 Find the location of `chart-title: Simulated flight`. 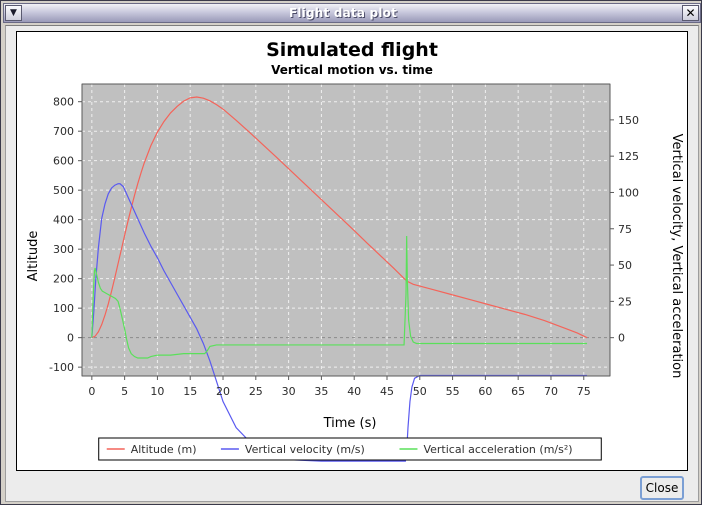

chart-title: Simulated flight is located at coordinates (352, 50).